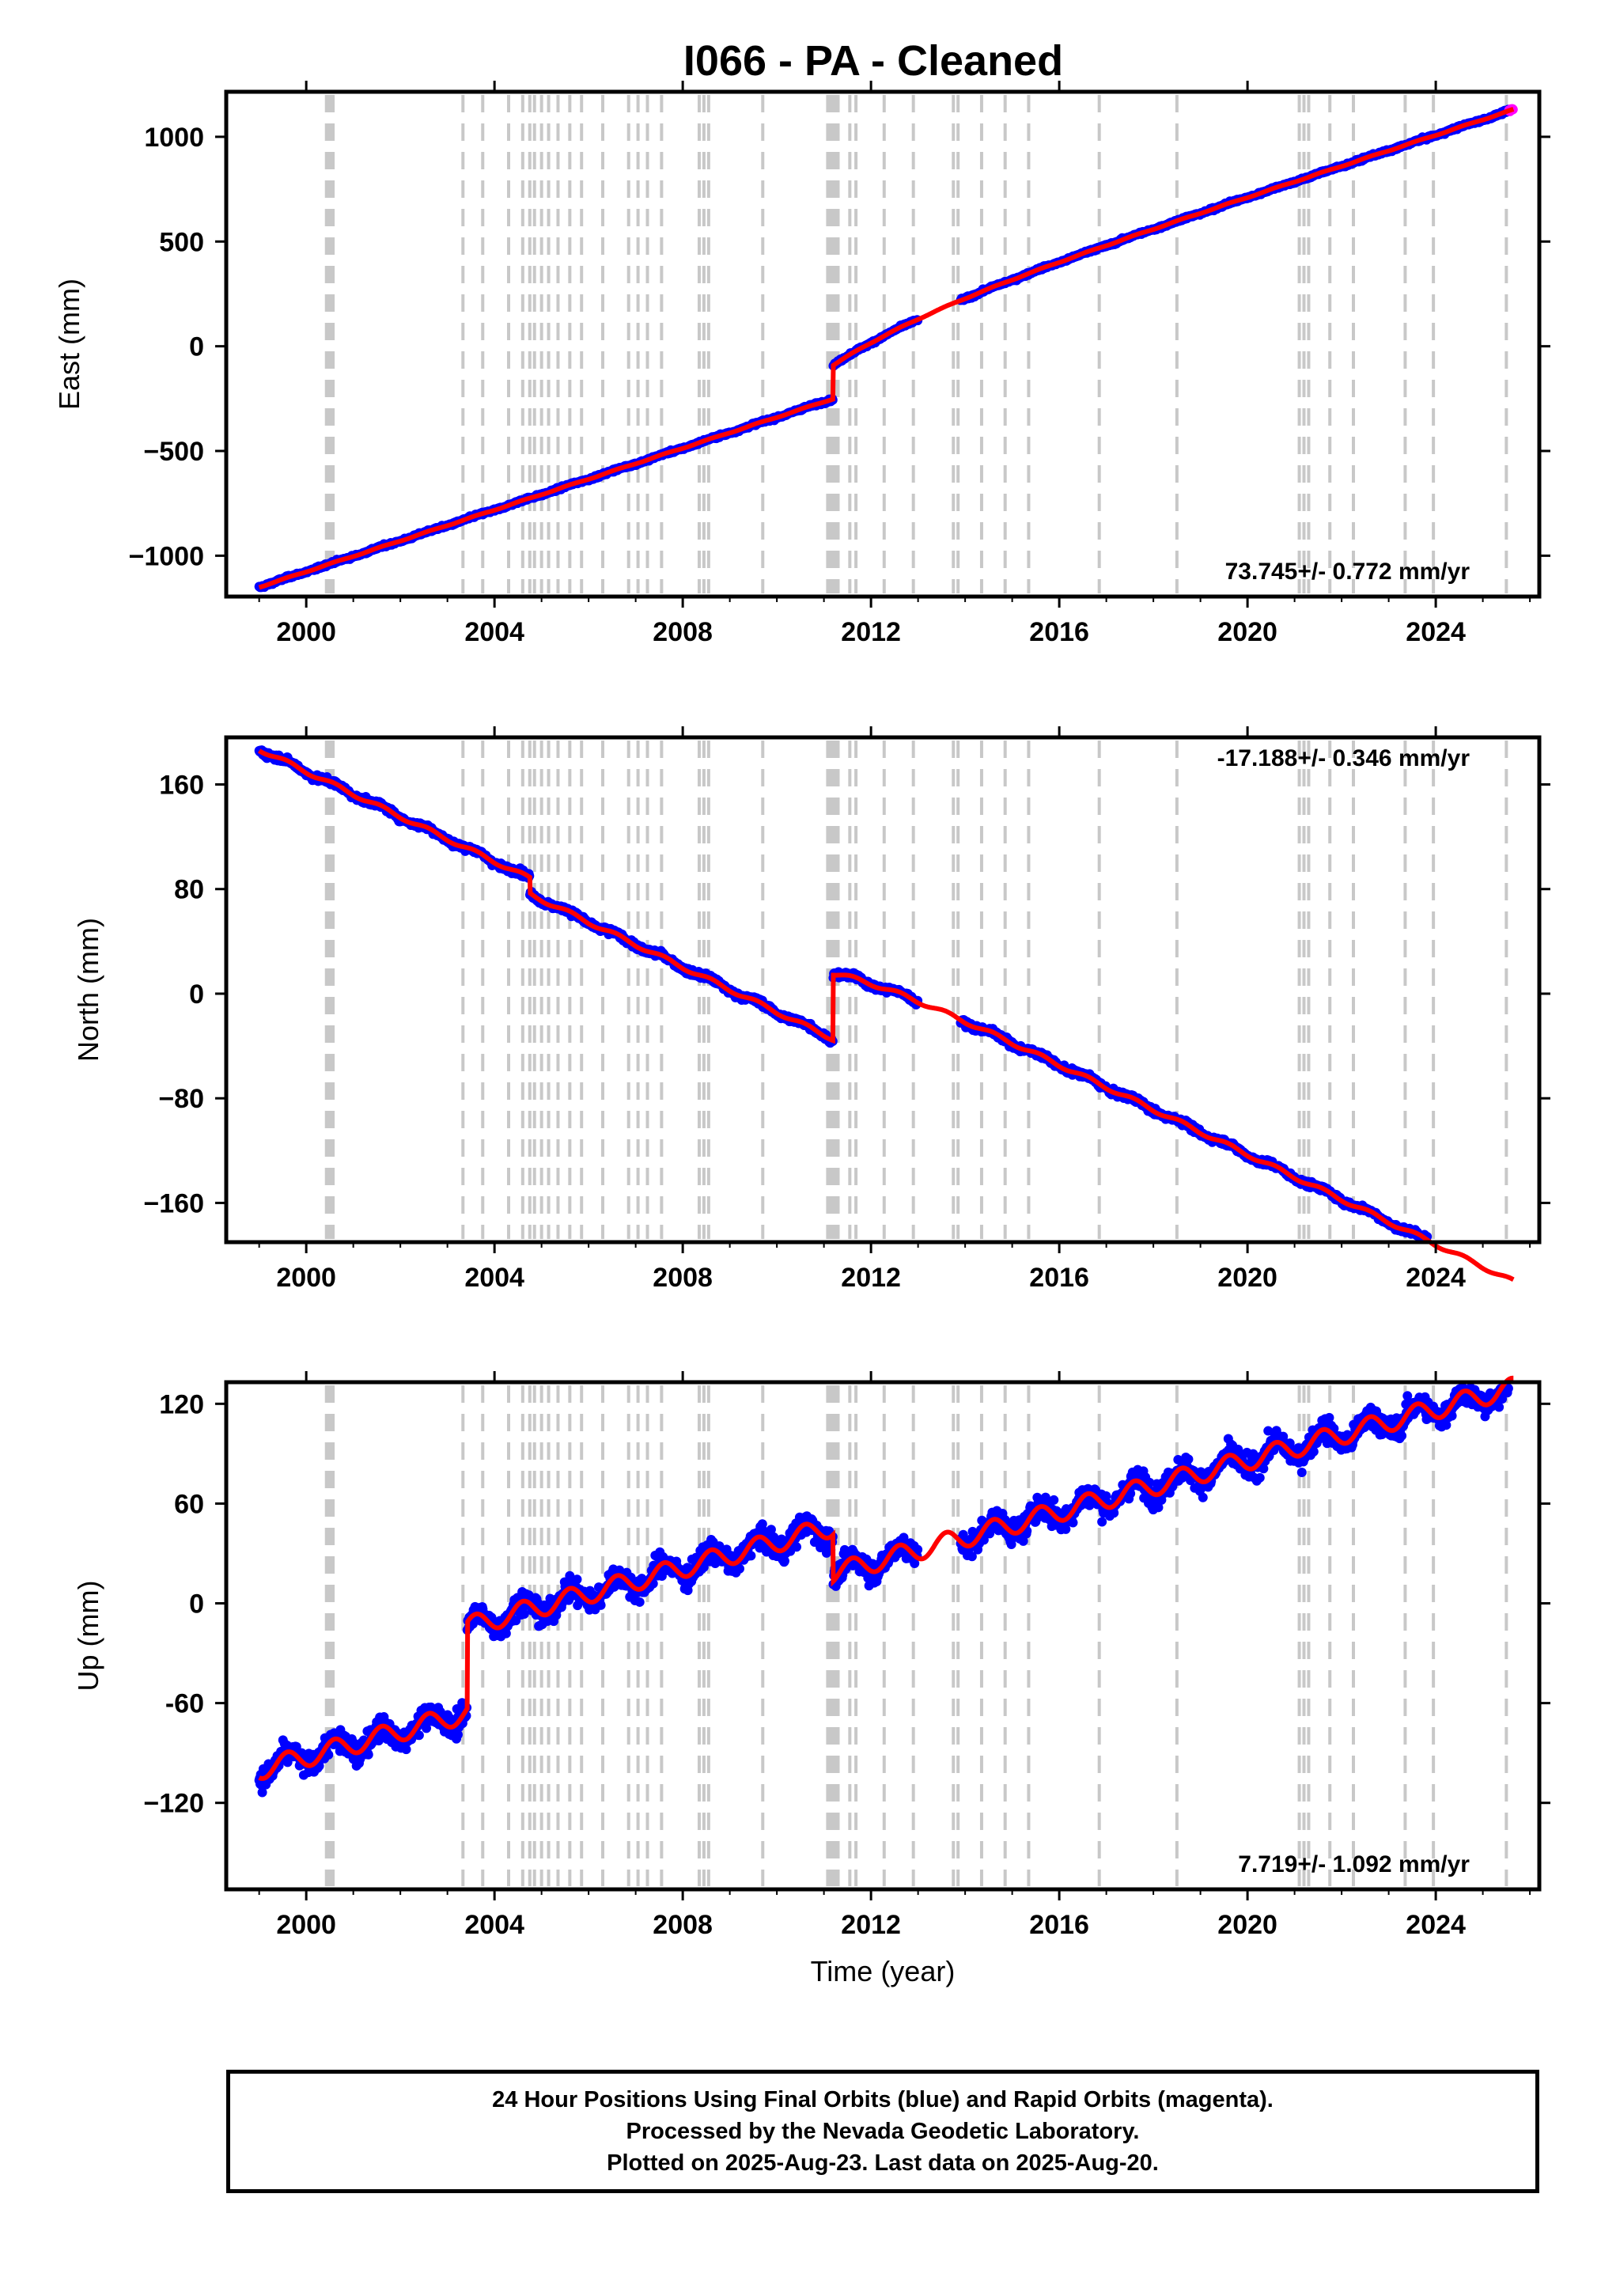 The height and width of the screenshot is (2296, 1601). I want to click on y-axis-title: North (mm), so click(88, 990).